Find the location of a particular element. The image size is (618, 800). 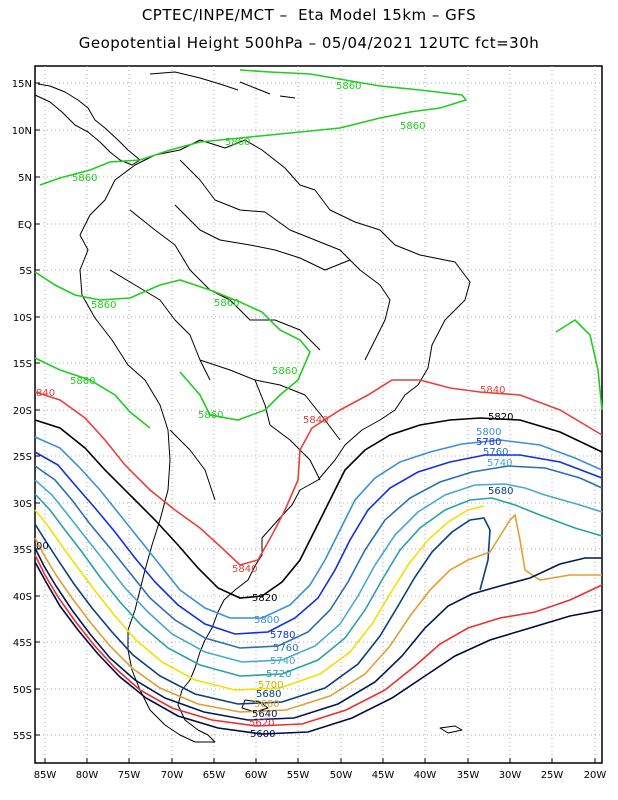

falkland-islands is located at coordinates (255, 706).